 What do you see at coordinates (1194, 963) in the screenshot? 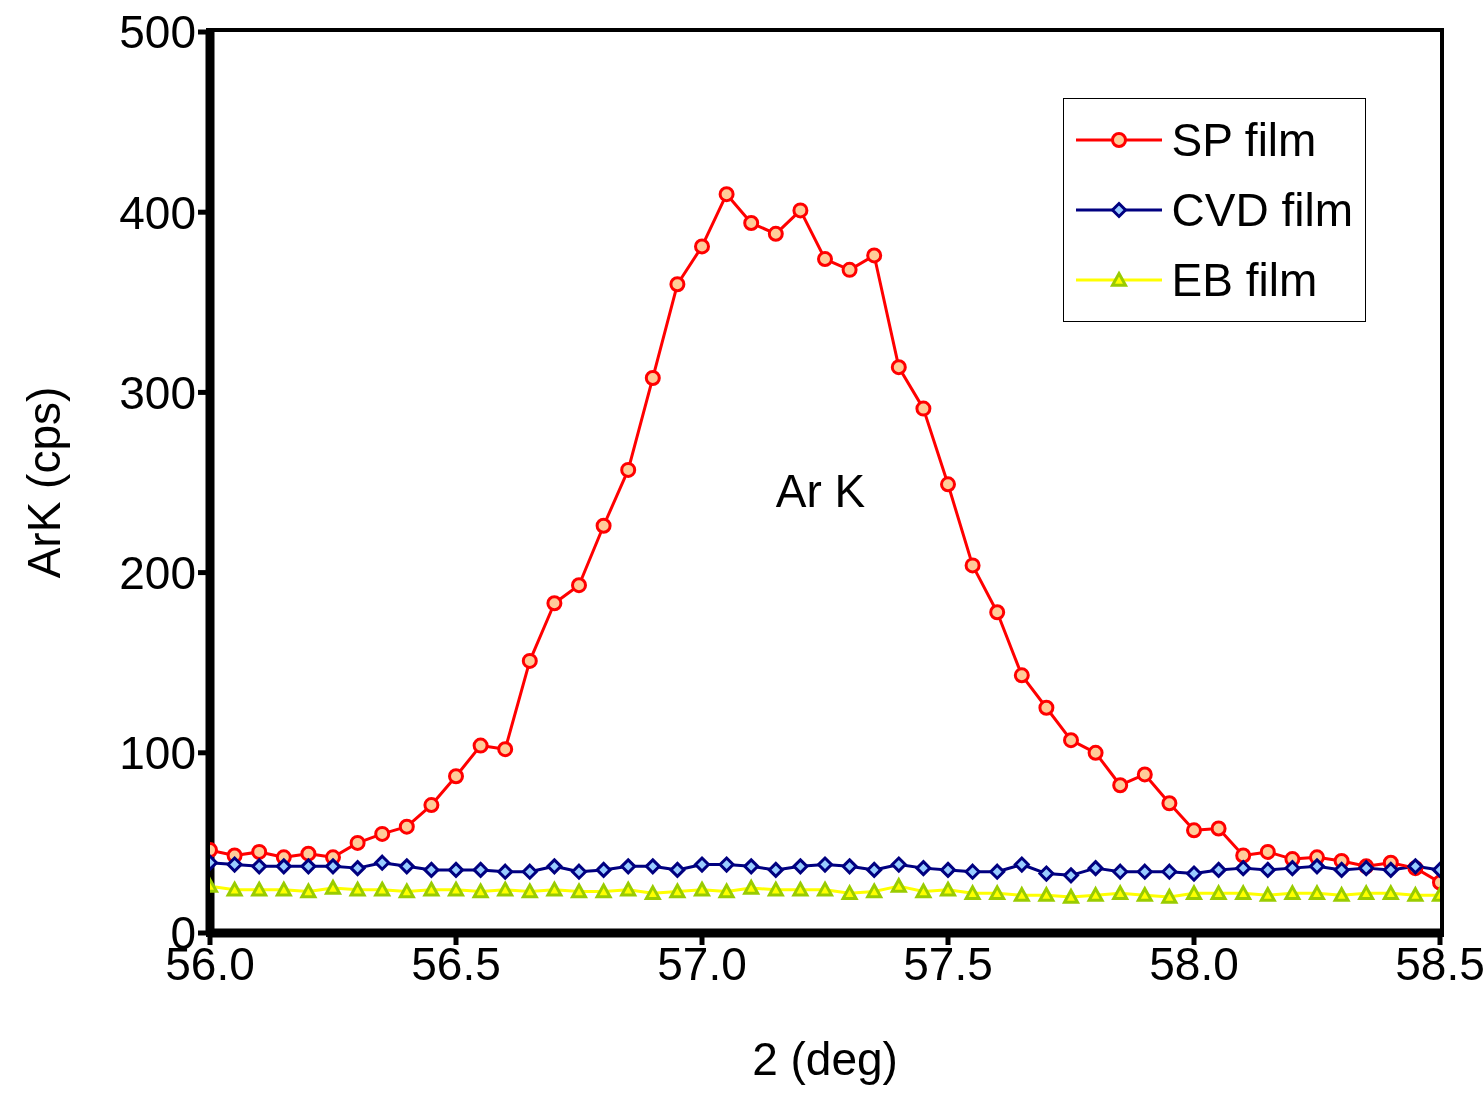
I see `x-tick-label: 58.0` at bounding box center [1194, 963].